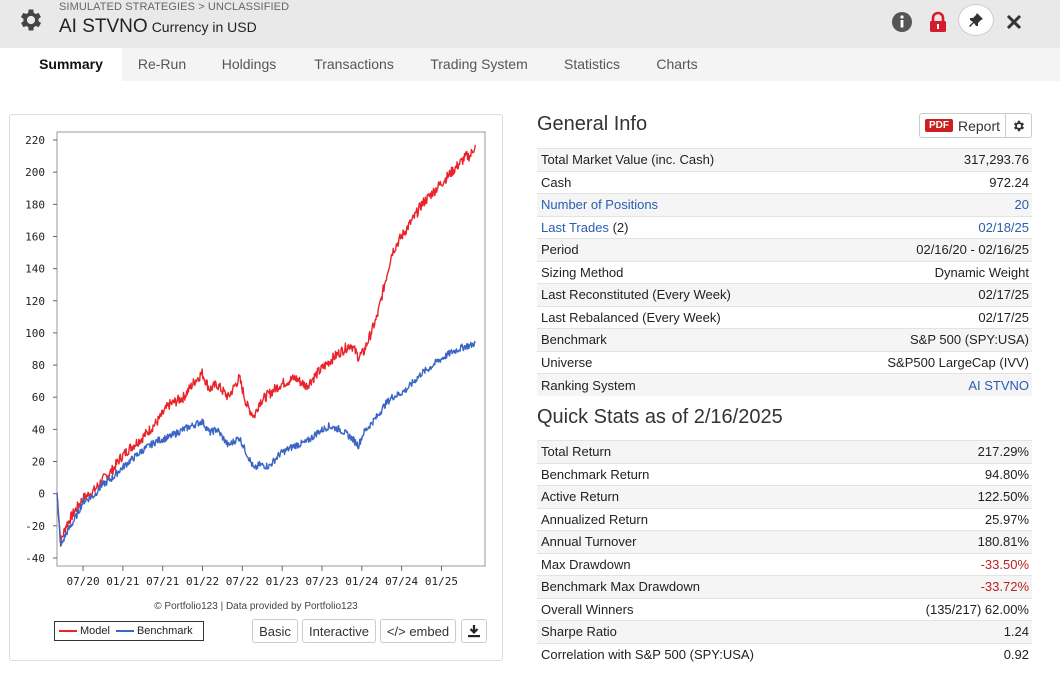 This screenshot has height=686, width=1060. I want to click on legend-benchmark: Benchmark, so click(154, 631).